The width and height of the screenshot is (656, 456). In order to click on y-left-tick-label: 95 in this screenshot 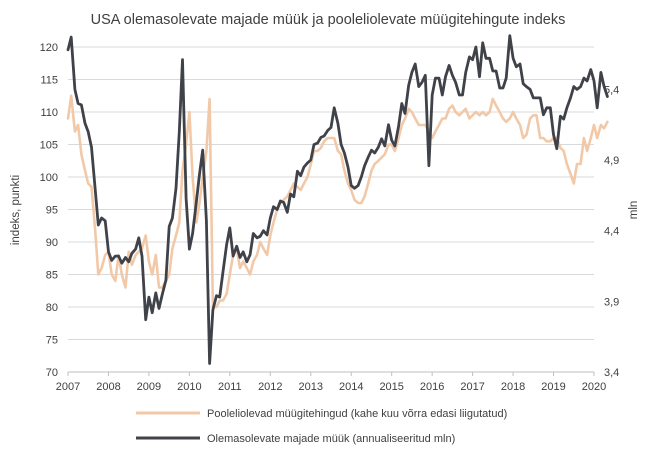, I will do `click(52, 211)`.